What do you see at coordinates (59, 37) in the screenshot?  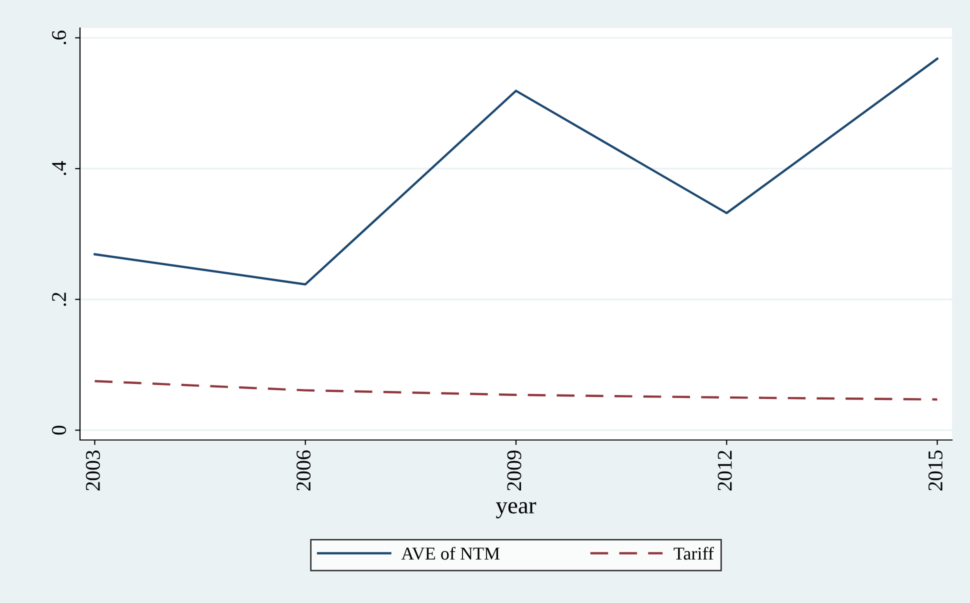 I see `y-tick-label: .6` at bounding box center [59, 37].